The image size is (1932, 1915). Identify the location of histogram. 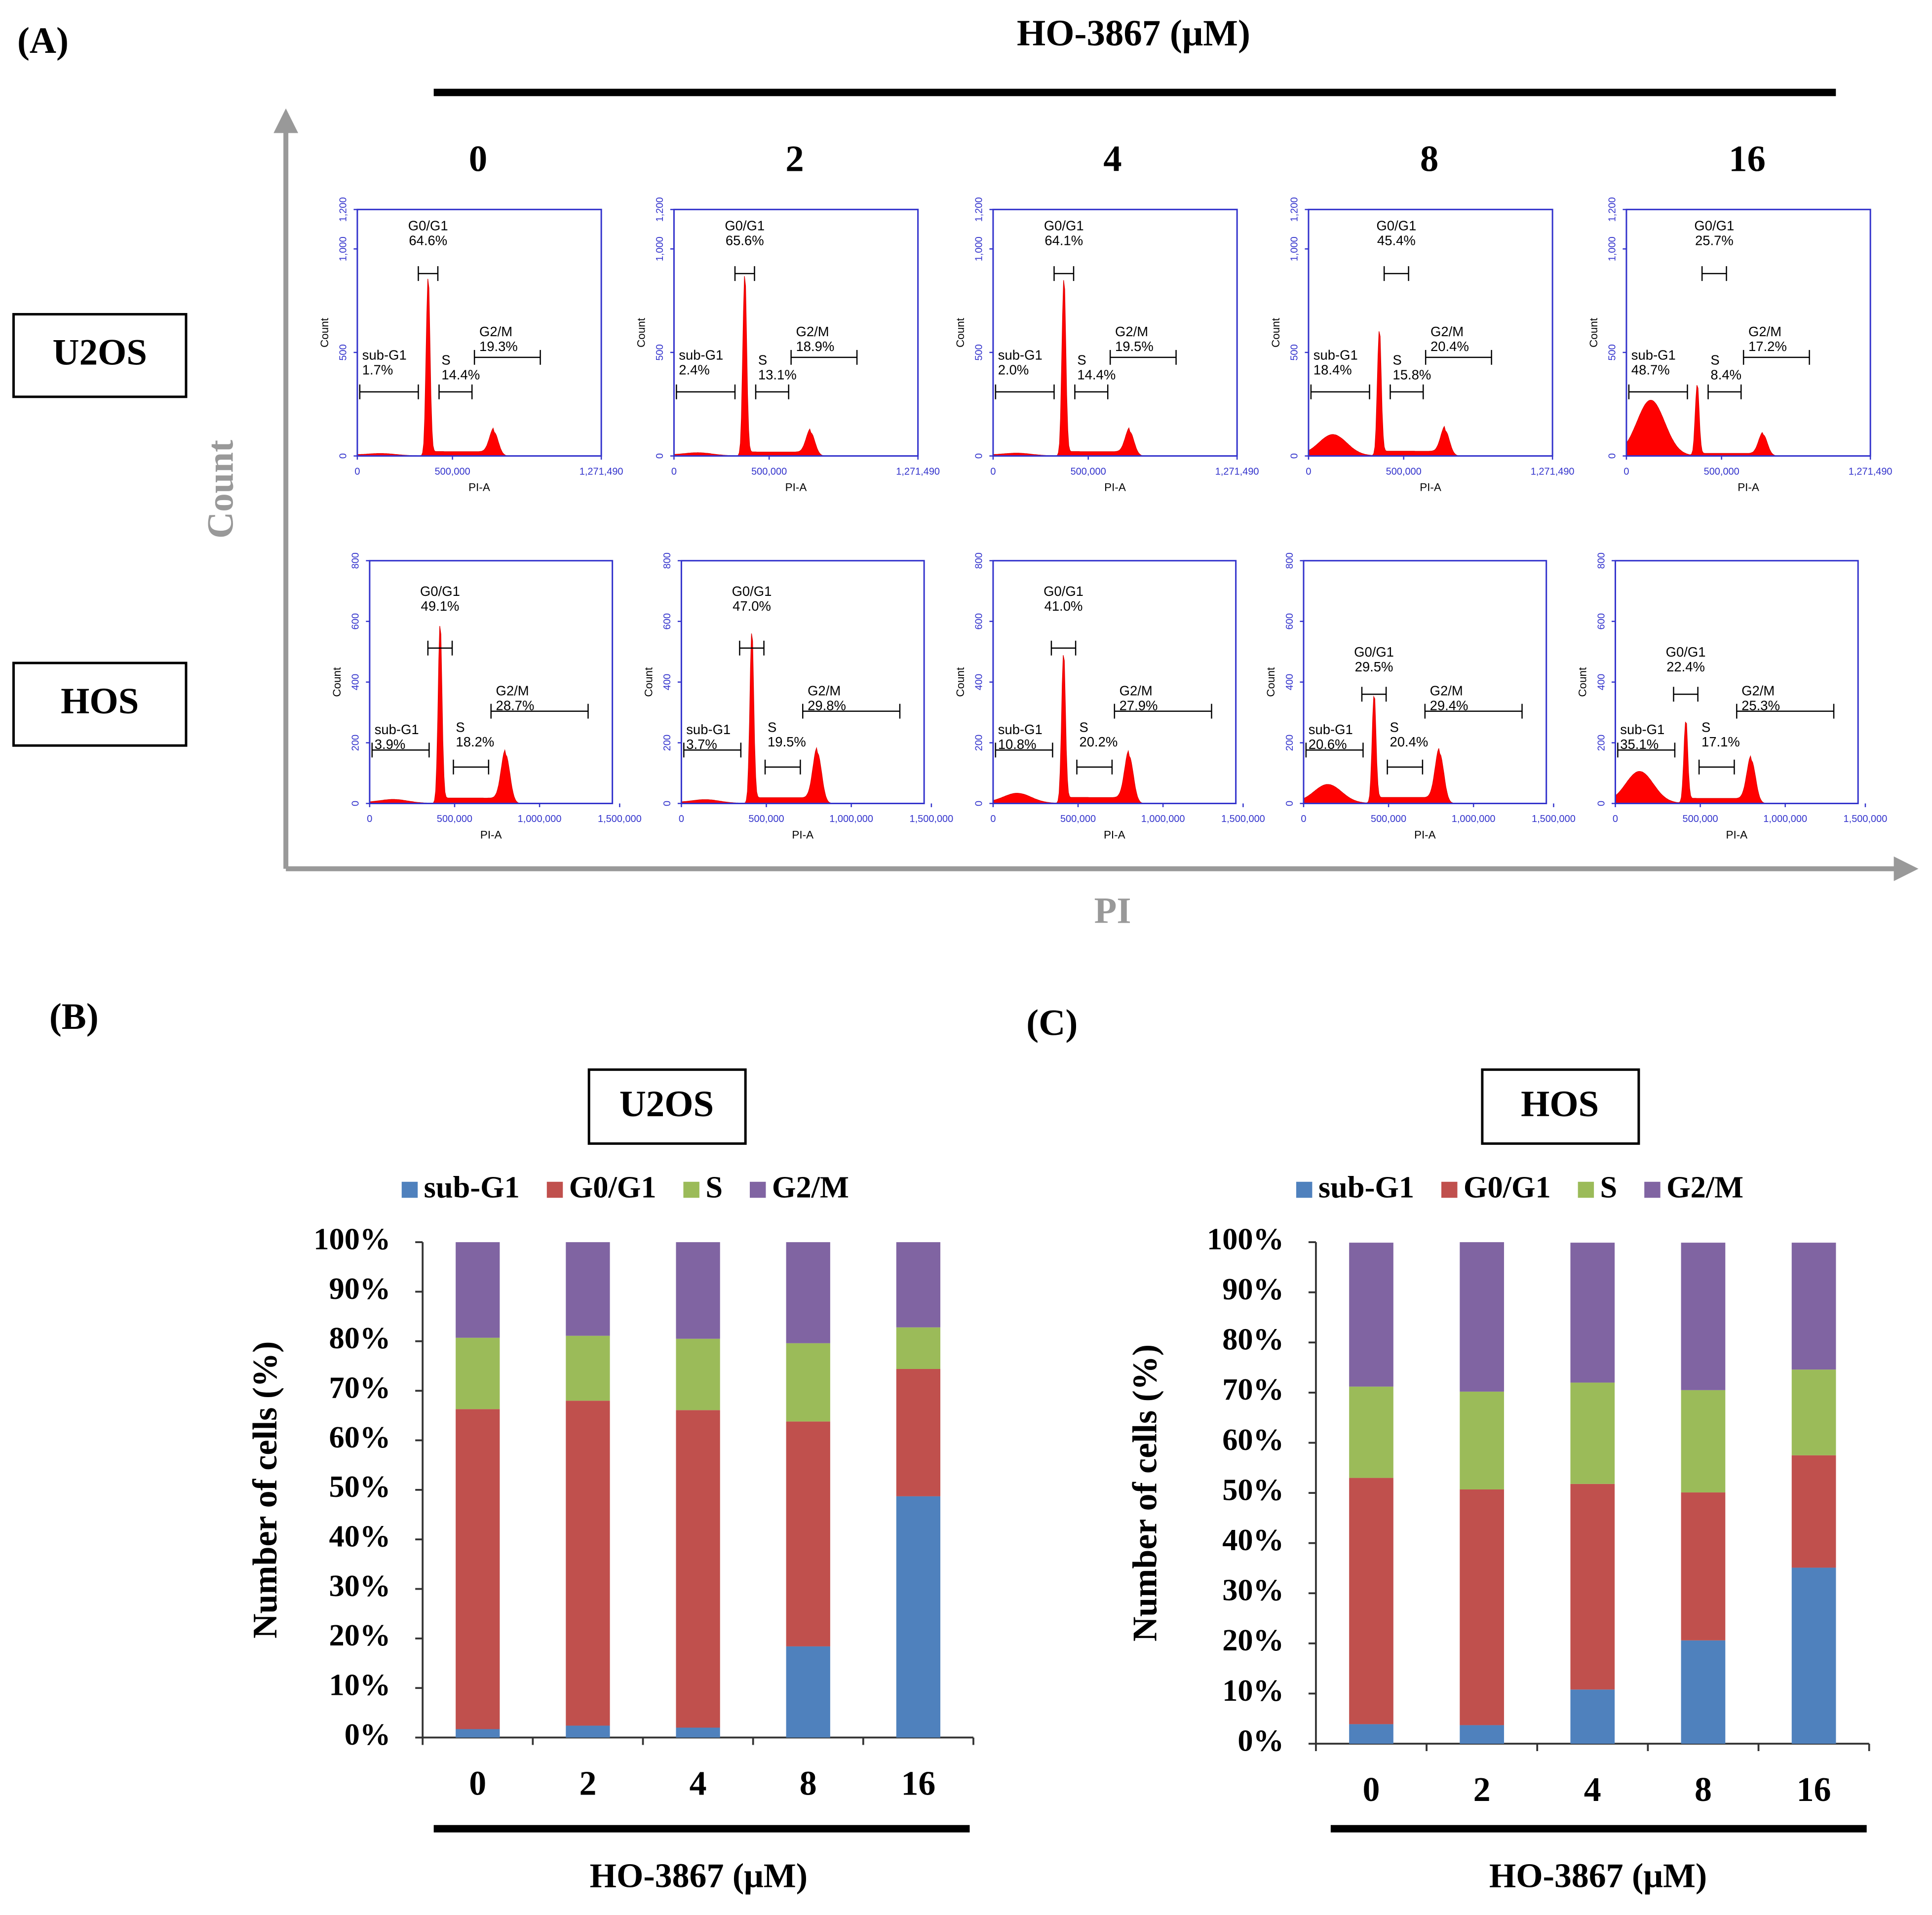
(785, 718).